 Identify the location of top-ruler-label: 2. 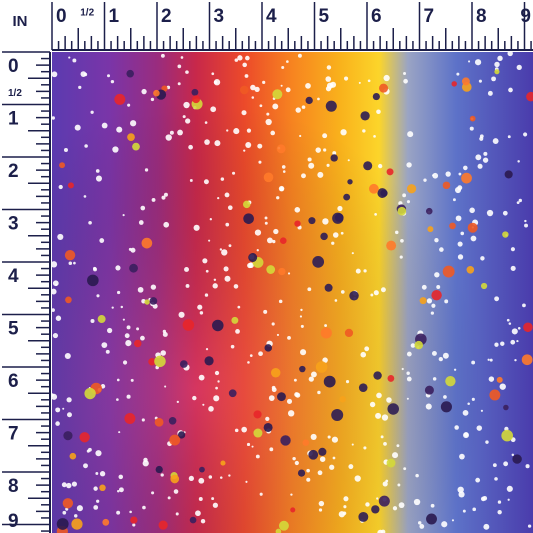
(166, 16).